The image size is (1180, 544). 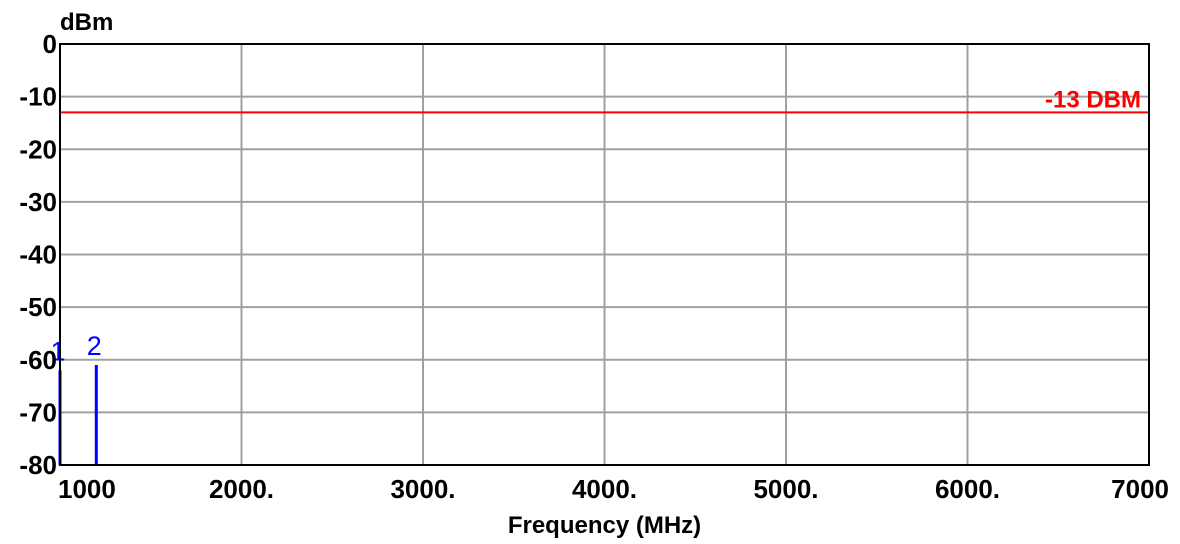 I want to click on x-tick-label: 7000, so click(x=1140, y=489).